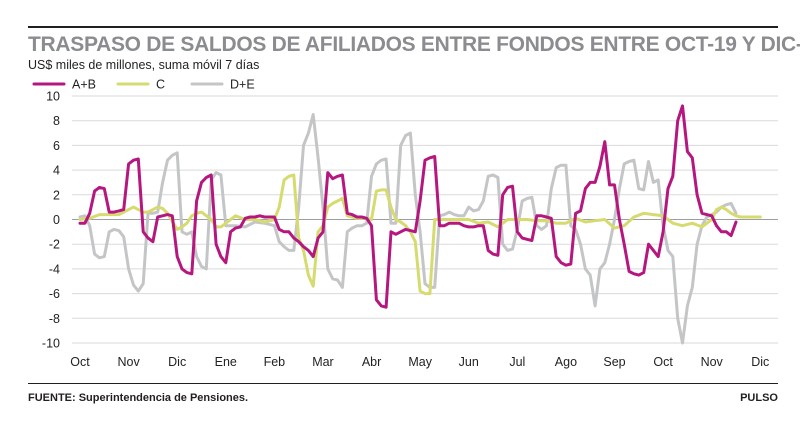  What do you see at coordinates (56, 195) in the screenshot?
I see `y-tick-label: 2` at bounding box center [56, 195].